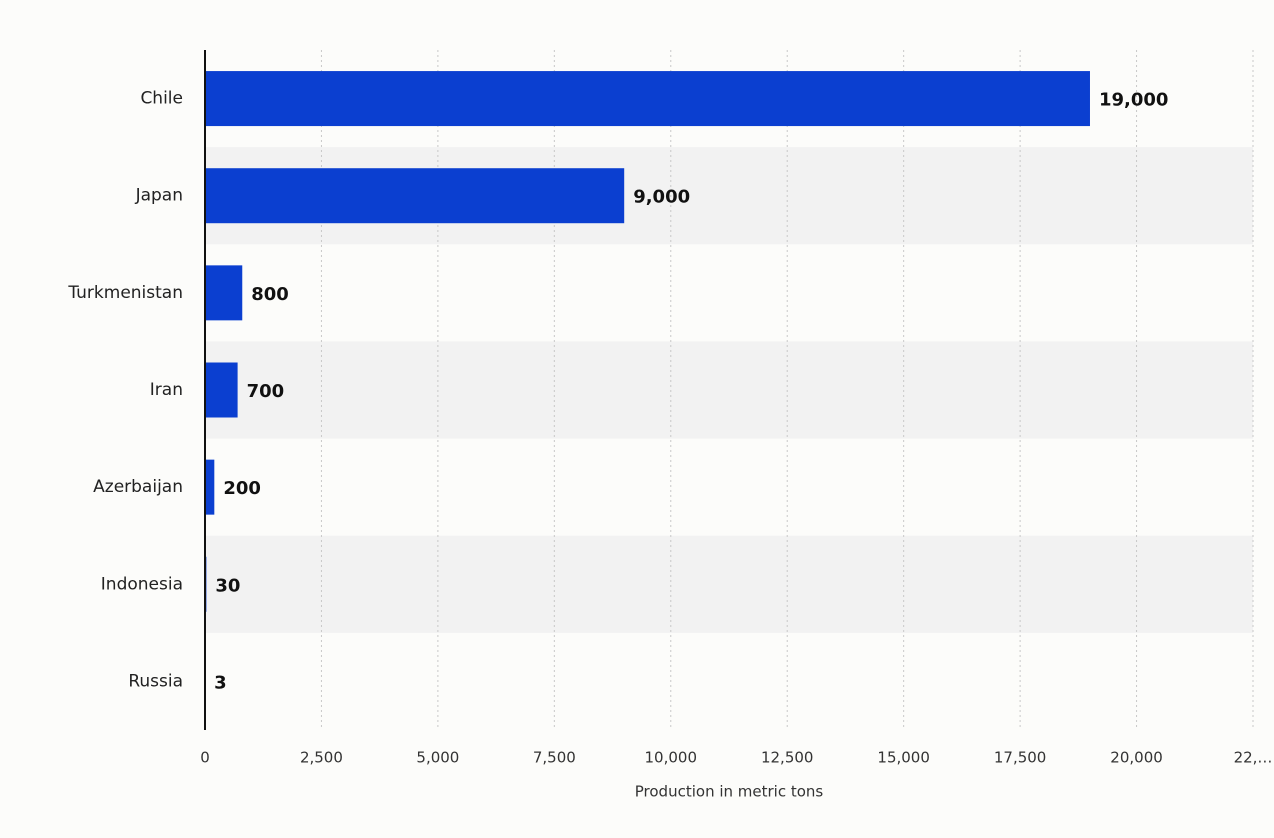  What do you see at coordinates (155, 681) in the screenshot?
I see `y-tick-label: Russia` at bounding box center [155, 681].